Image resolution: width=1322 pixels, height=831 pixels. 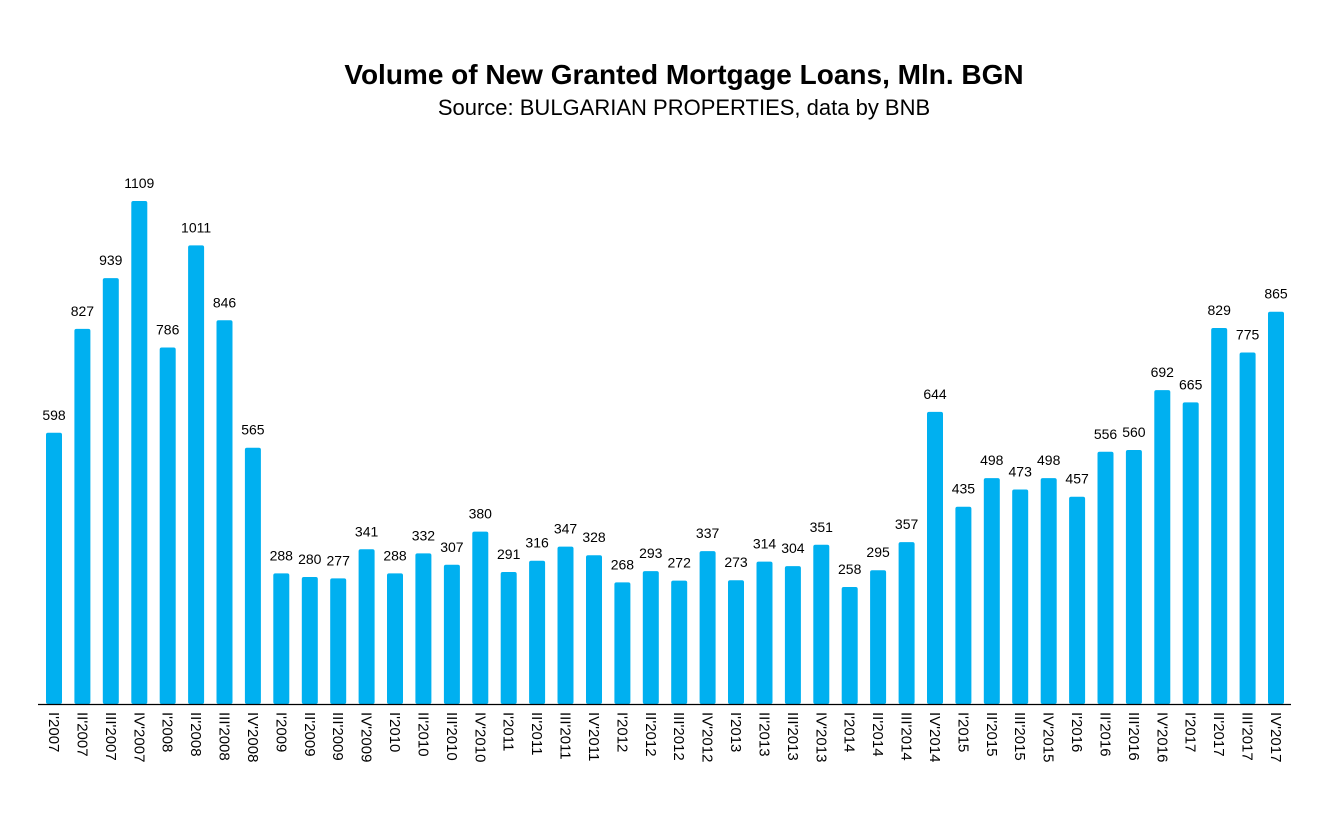 What do you see at coordinates (1077, 479) in the screenshot?
I see `data-label: 457` at bounding box center [1077, 479].